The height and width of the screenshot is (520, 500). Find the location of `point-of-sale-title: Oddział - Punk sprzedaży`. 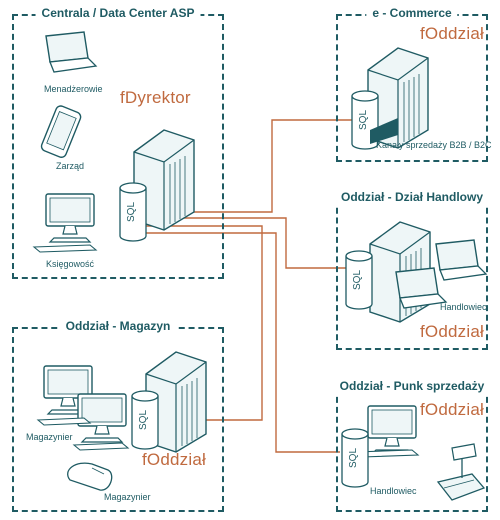

point-of-sale-title: Oddział - Punk sprzedaży is located at coordinates (412, 386).